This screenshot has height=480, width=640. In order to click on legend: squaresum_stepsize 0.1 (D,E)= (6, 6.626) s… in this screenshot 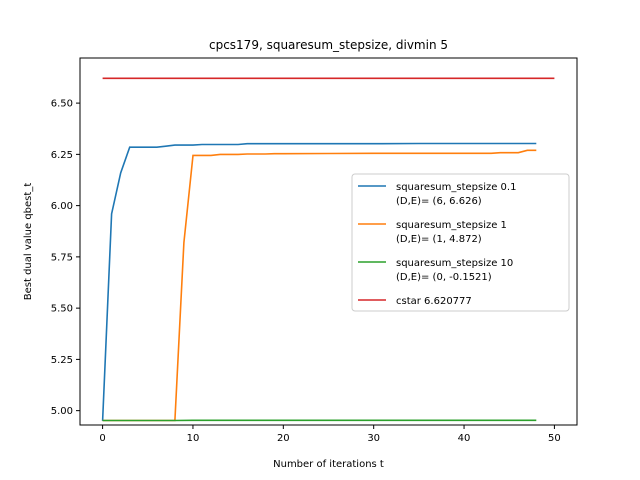, I will do `click(460, 242)`.